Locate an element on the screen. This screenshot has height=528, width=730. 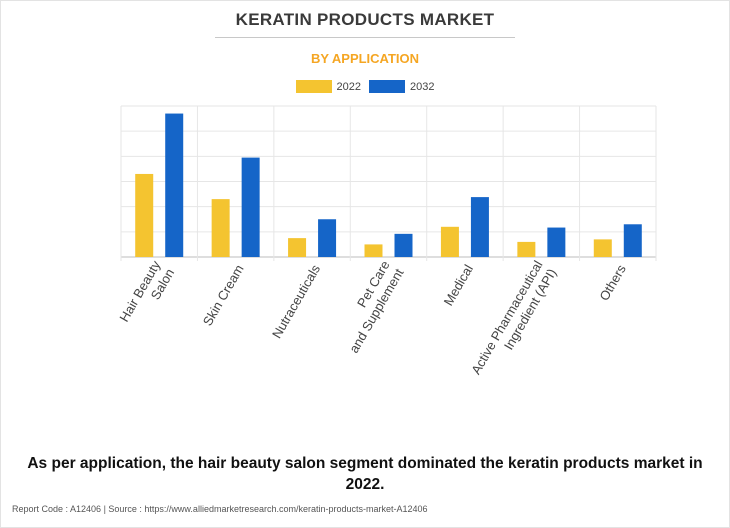
x-tick-label-line: Nutraceuticals is located at coordinates (296, 301).